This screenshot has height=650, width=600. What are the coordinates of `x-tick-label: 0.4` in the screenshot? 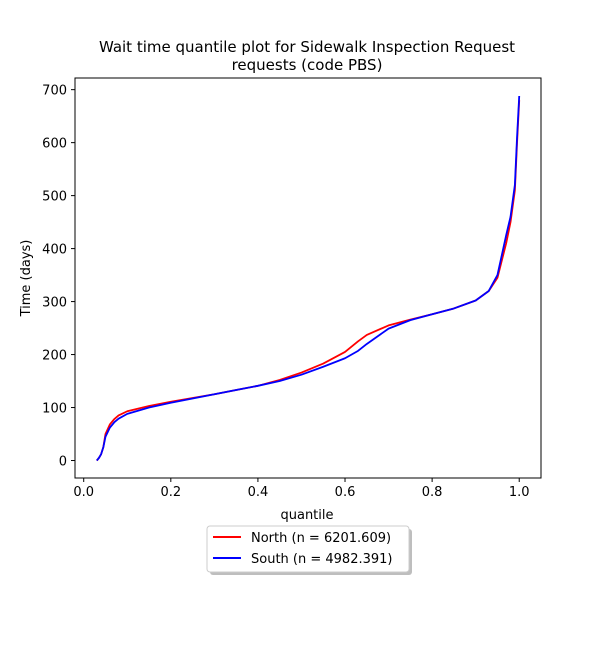 It's located at (258, 492).